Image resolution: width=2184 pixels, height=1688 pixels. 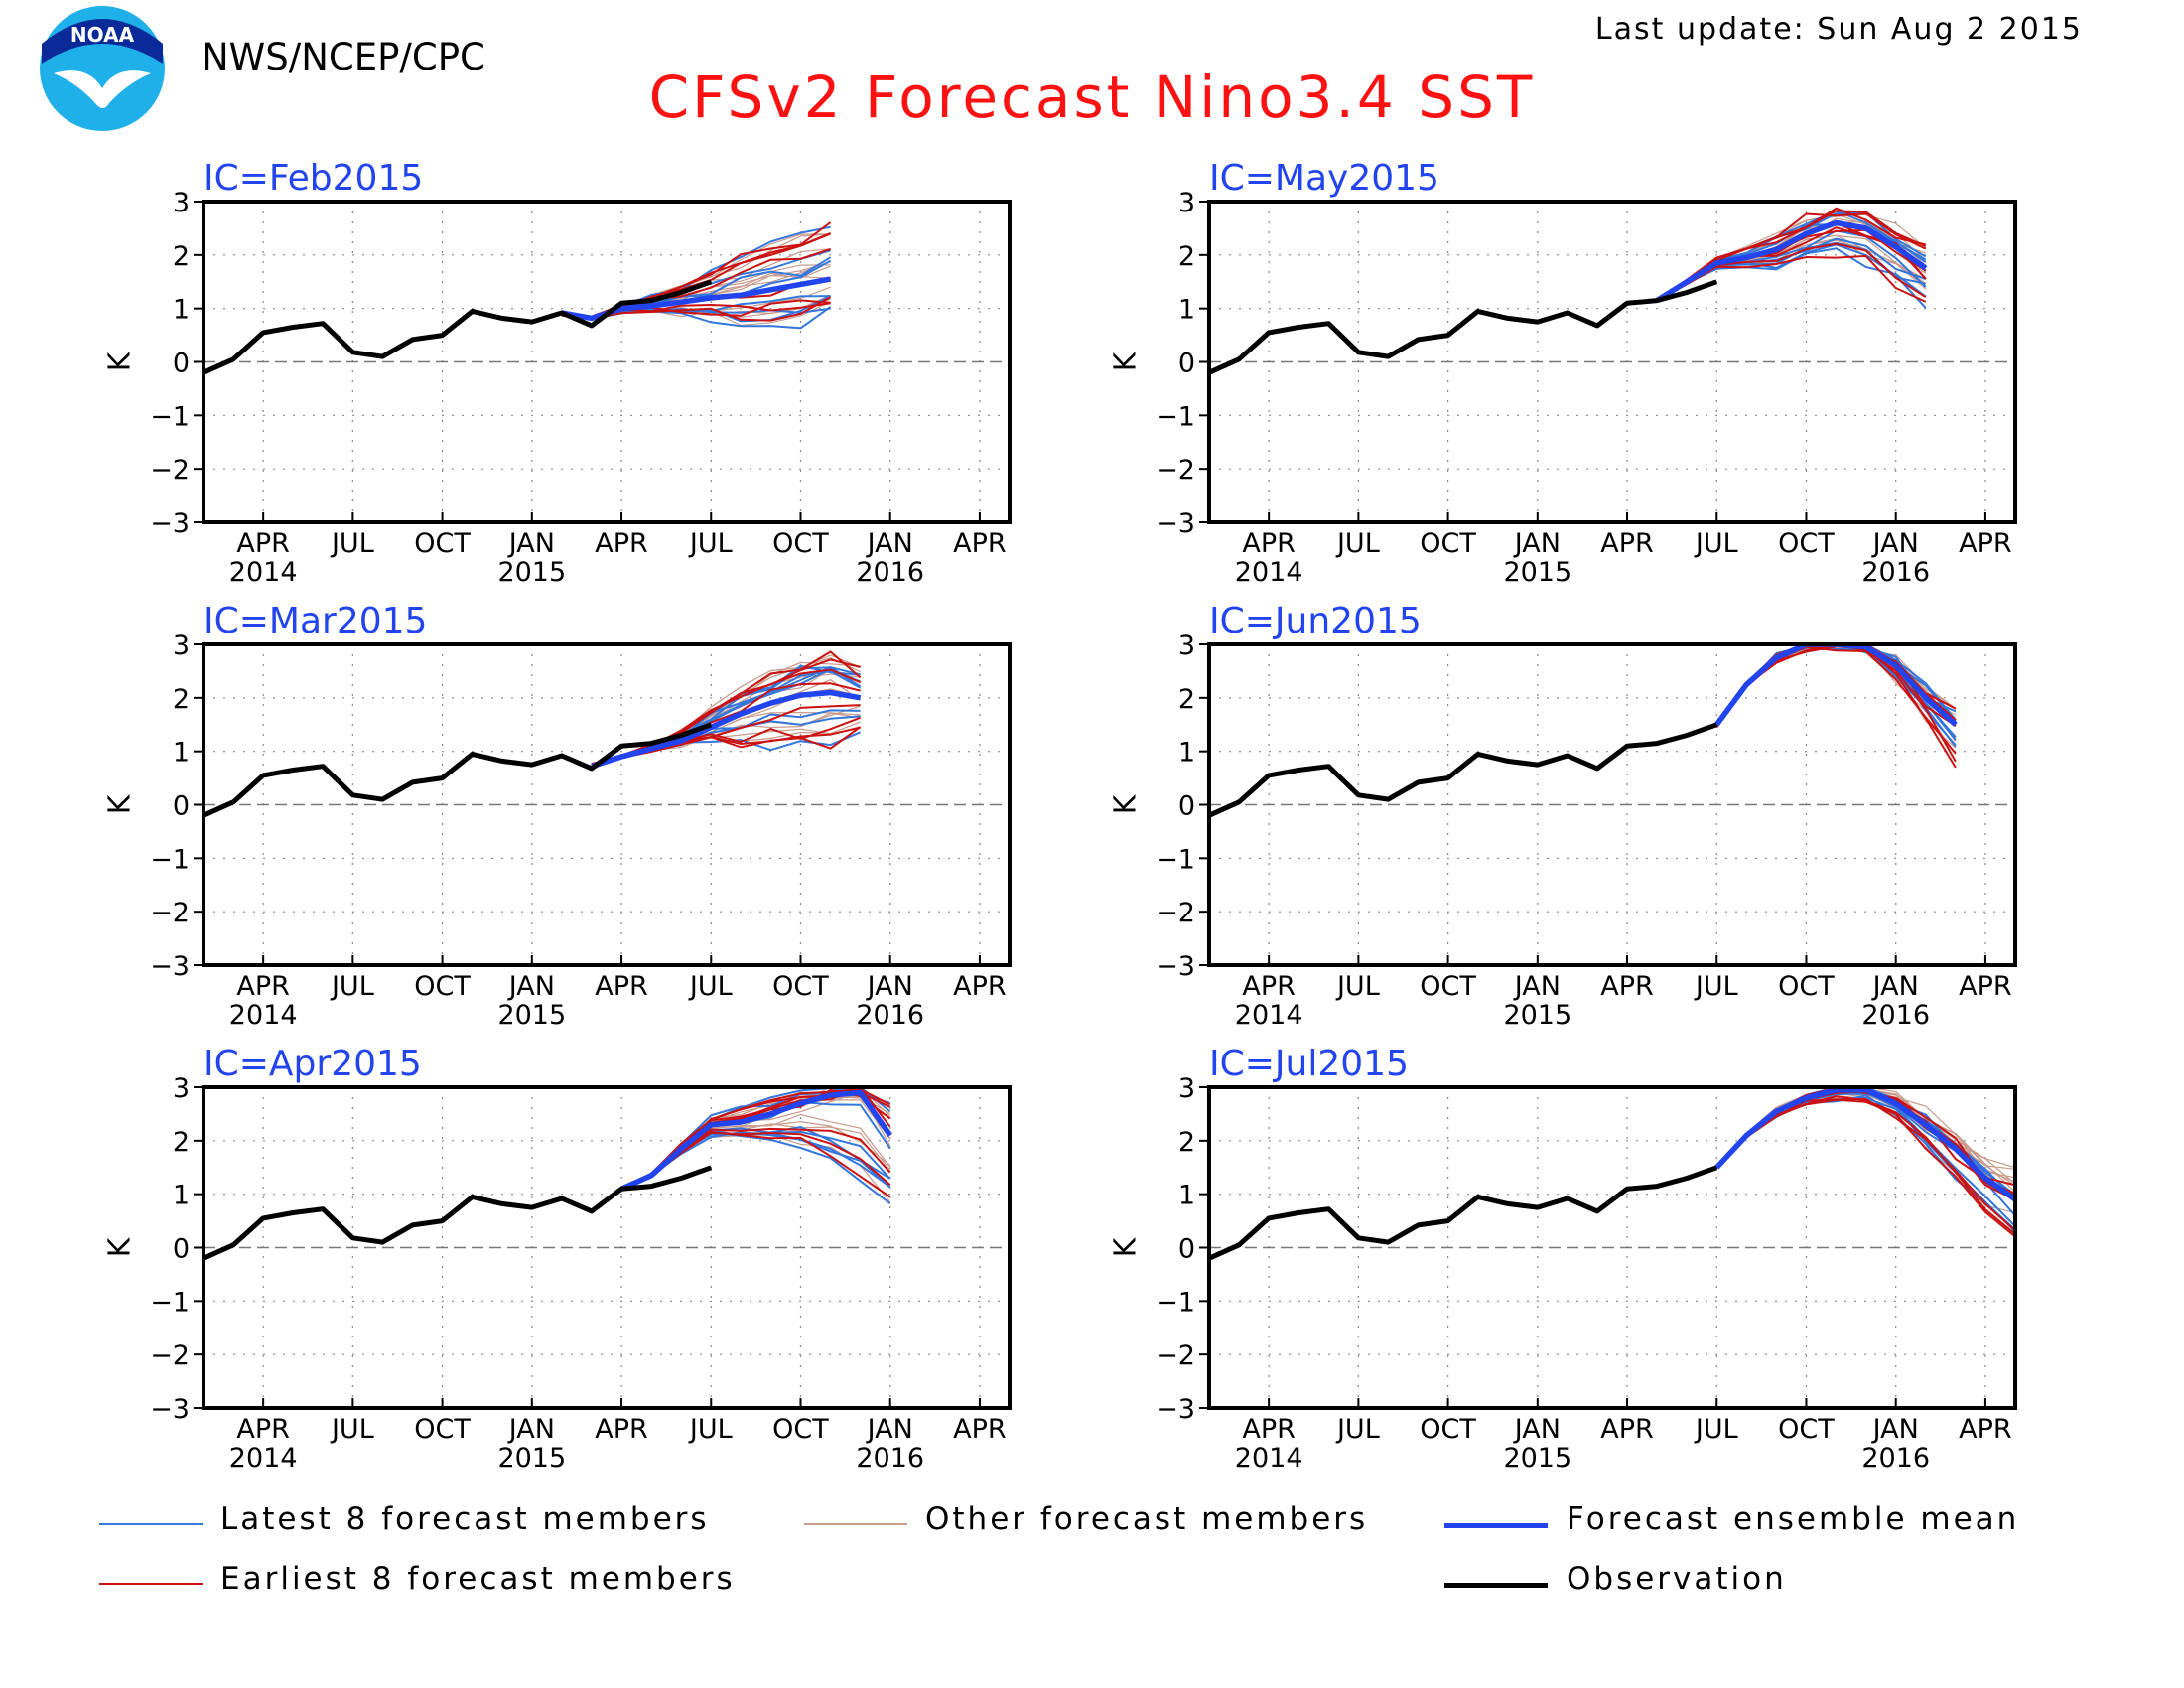 I want to click on legend-swatch-earliest, so click(x=151, y=1584).